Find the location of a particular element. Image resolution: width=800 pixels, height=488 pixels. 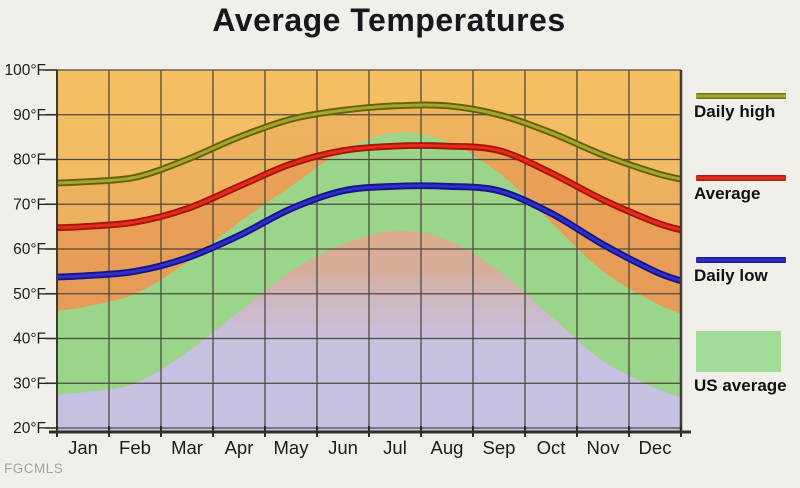

x-axis-label: Jan is located at coordinates (83, 447).